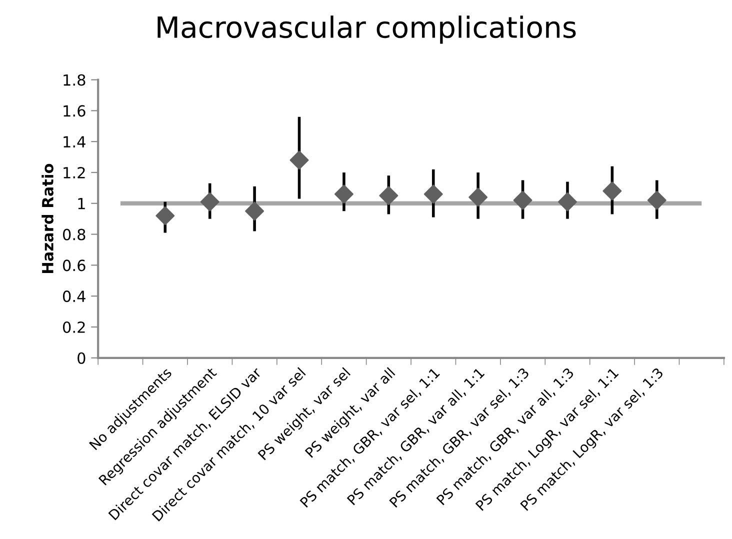 The width and height of the screenshot is (732, 539). What do you see at coordinates (48, 219) in the screenshot?
I see `y-axis-title: Hazard Ratio` at bounding box center [48, 219].